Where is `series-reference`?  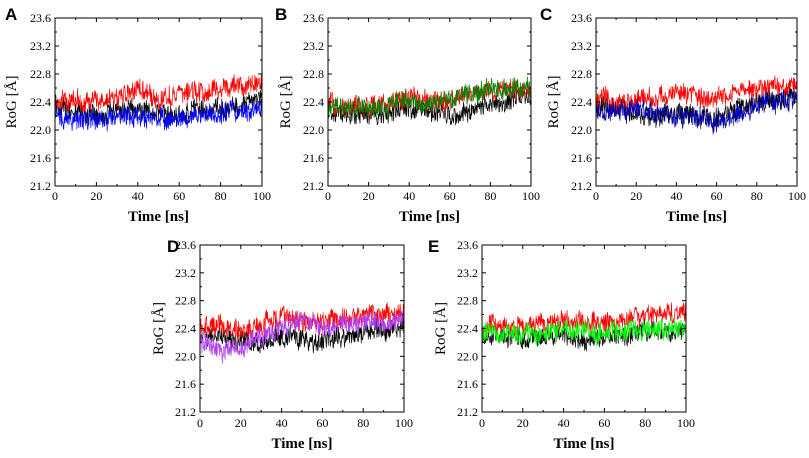
series-reference is located at coordinates (302, 334).